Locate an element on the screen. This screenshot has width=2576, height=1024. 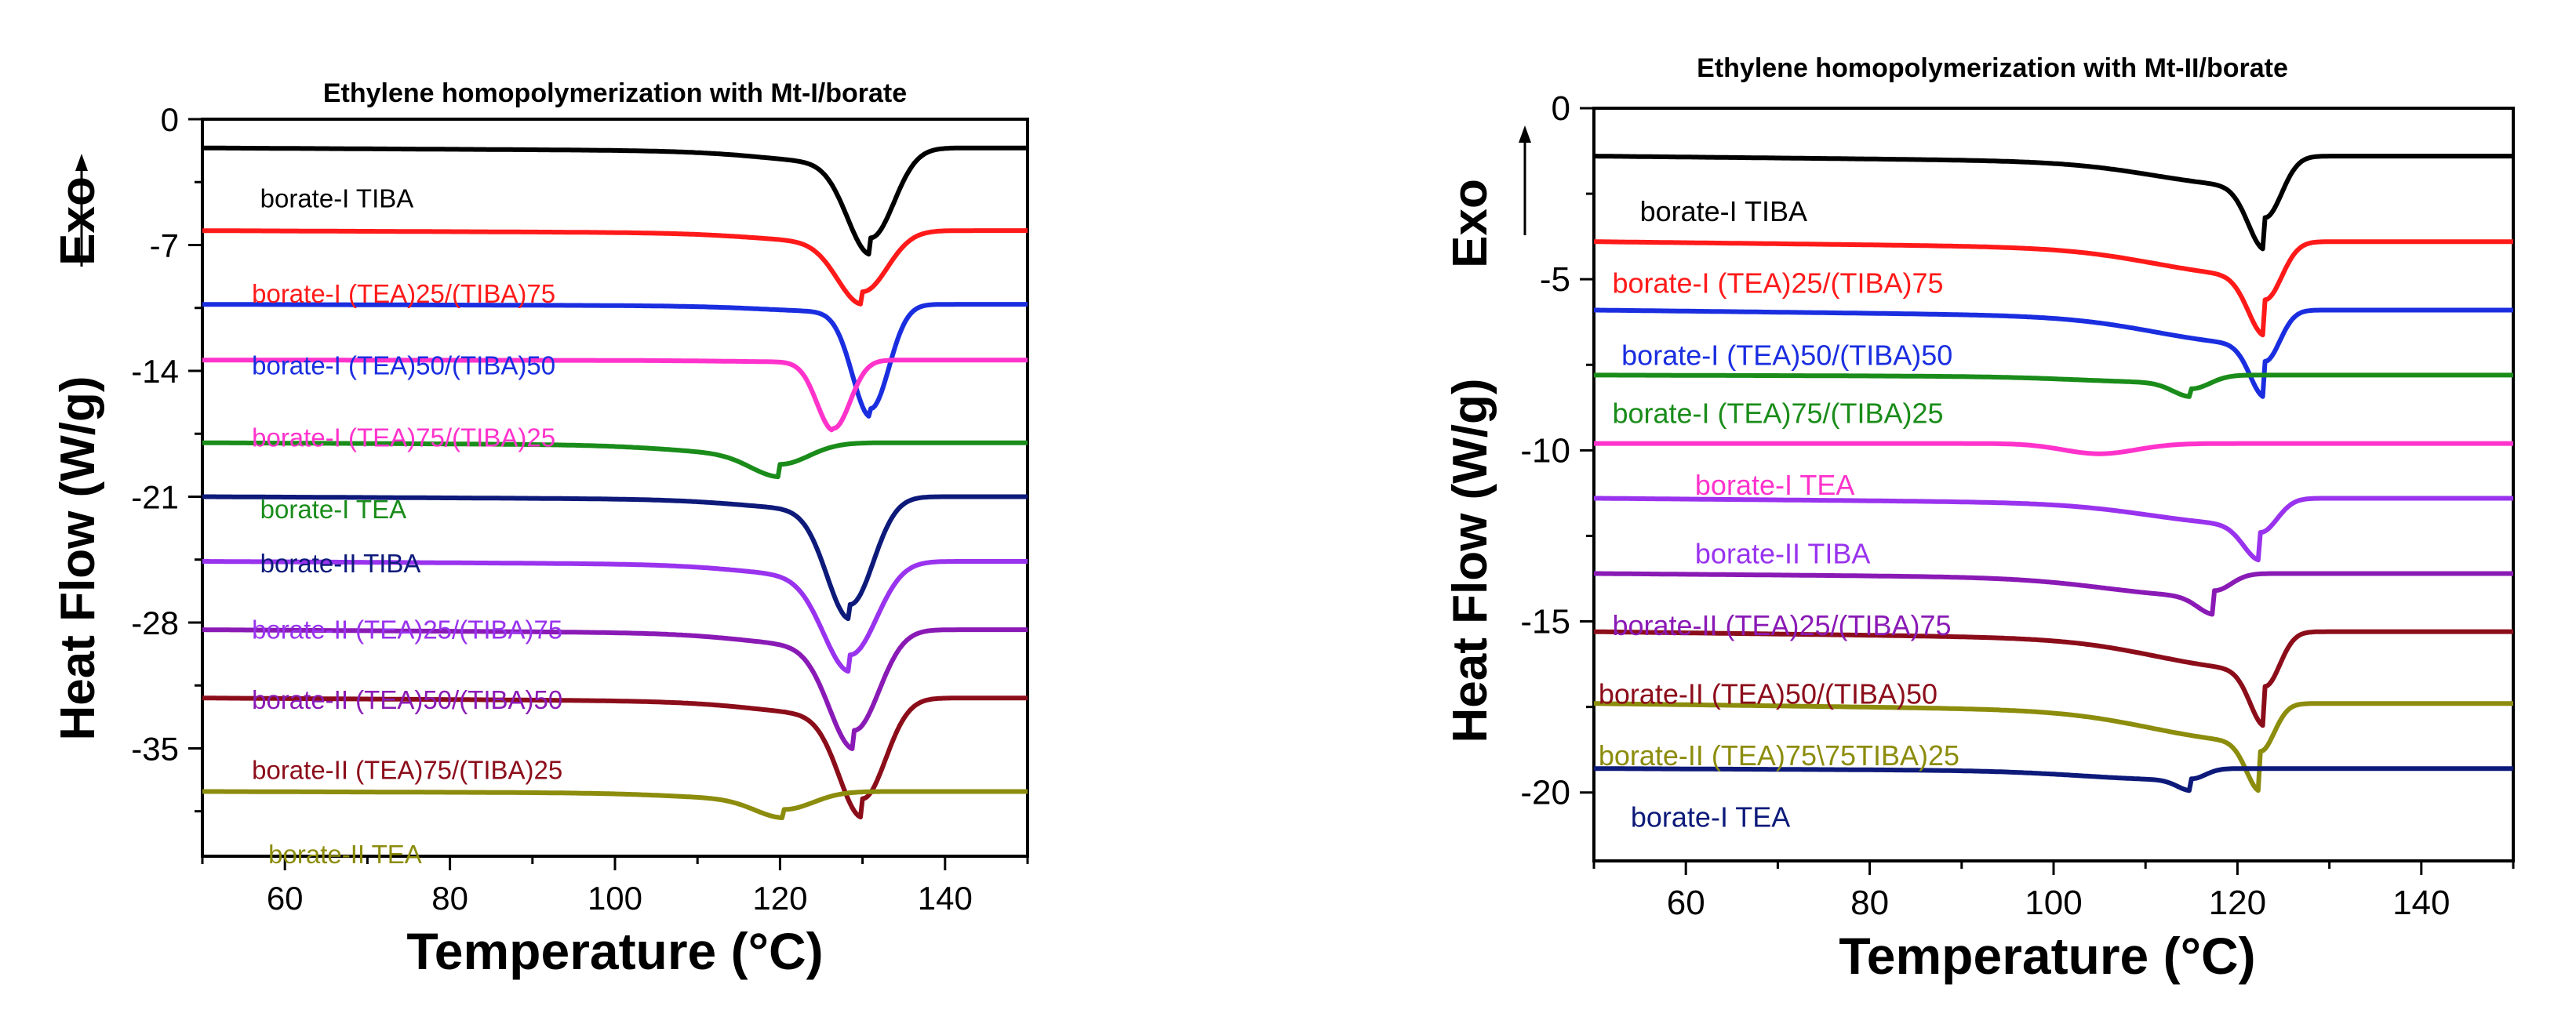
y-tick-label: -10 is located at coordinates (1545, 450).